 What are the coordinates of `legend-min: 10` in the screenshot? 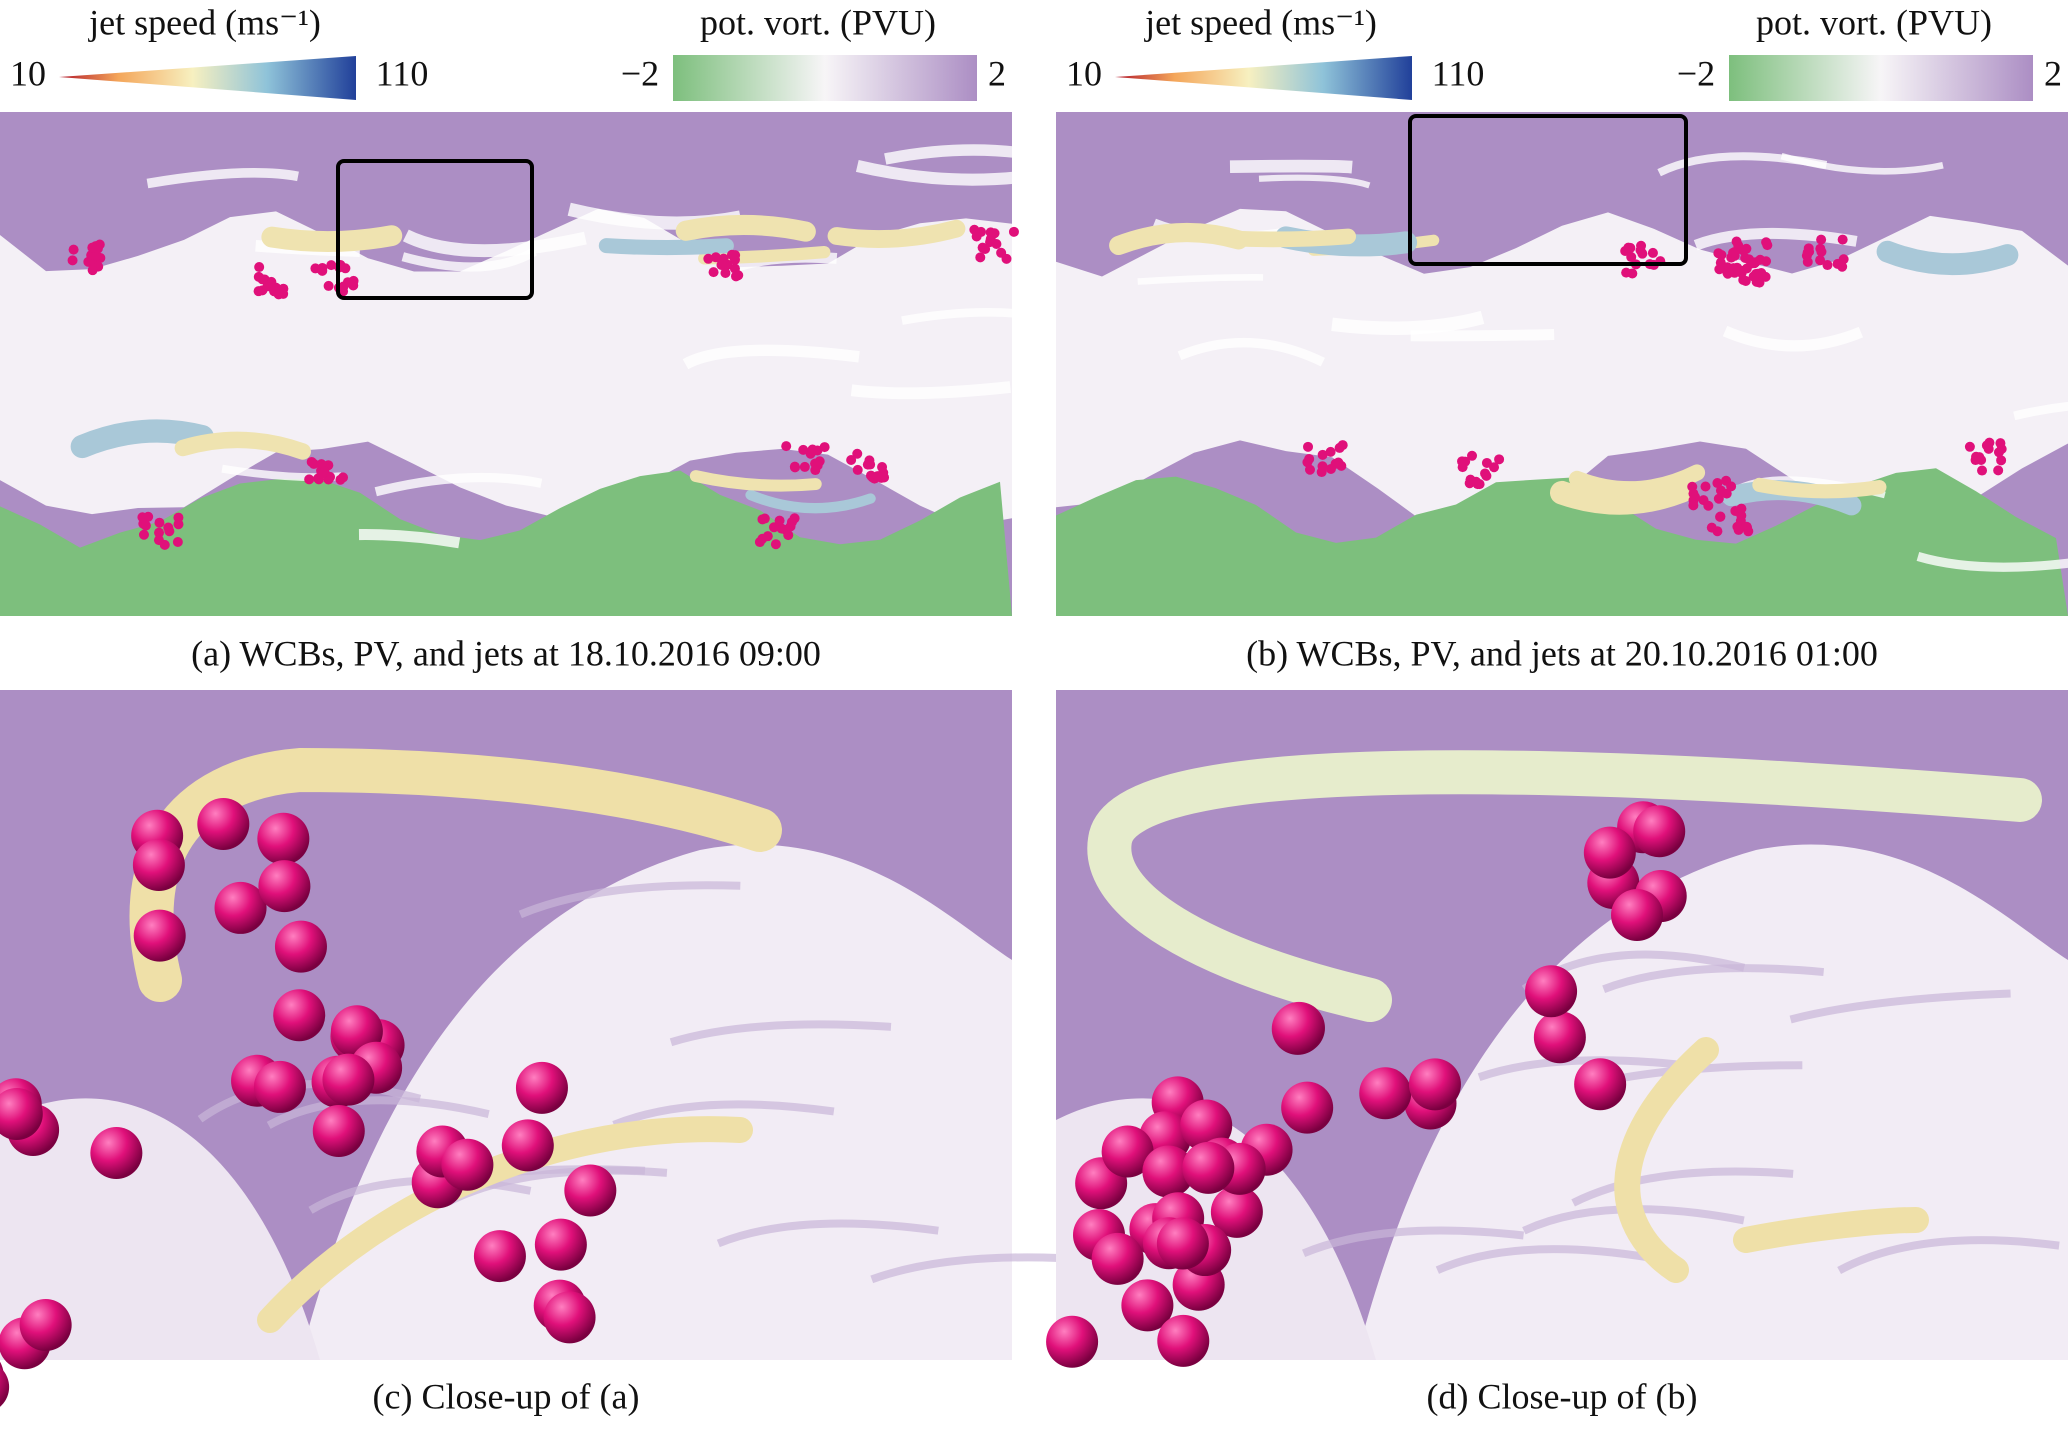 It's located at (1084, 73).